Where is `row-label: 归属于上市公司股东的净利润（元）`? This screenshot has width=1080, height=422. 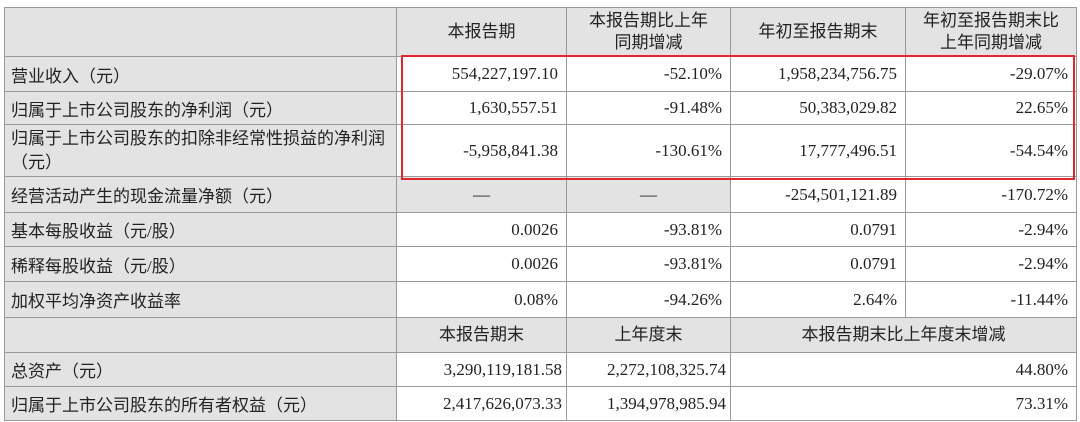 row-label: 归属于上市公司股东的净利润（元） is located at coordinates (200, 108).